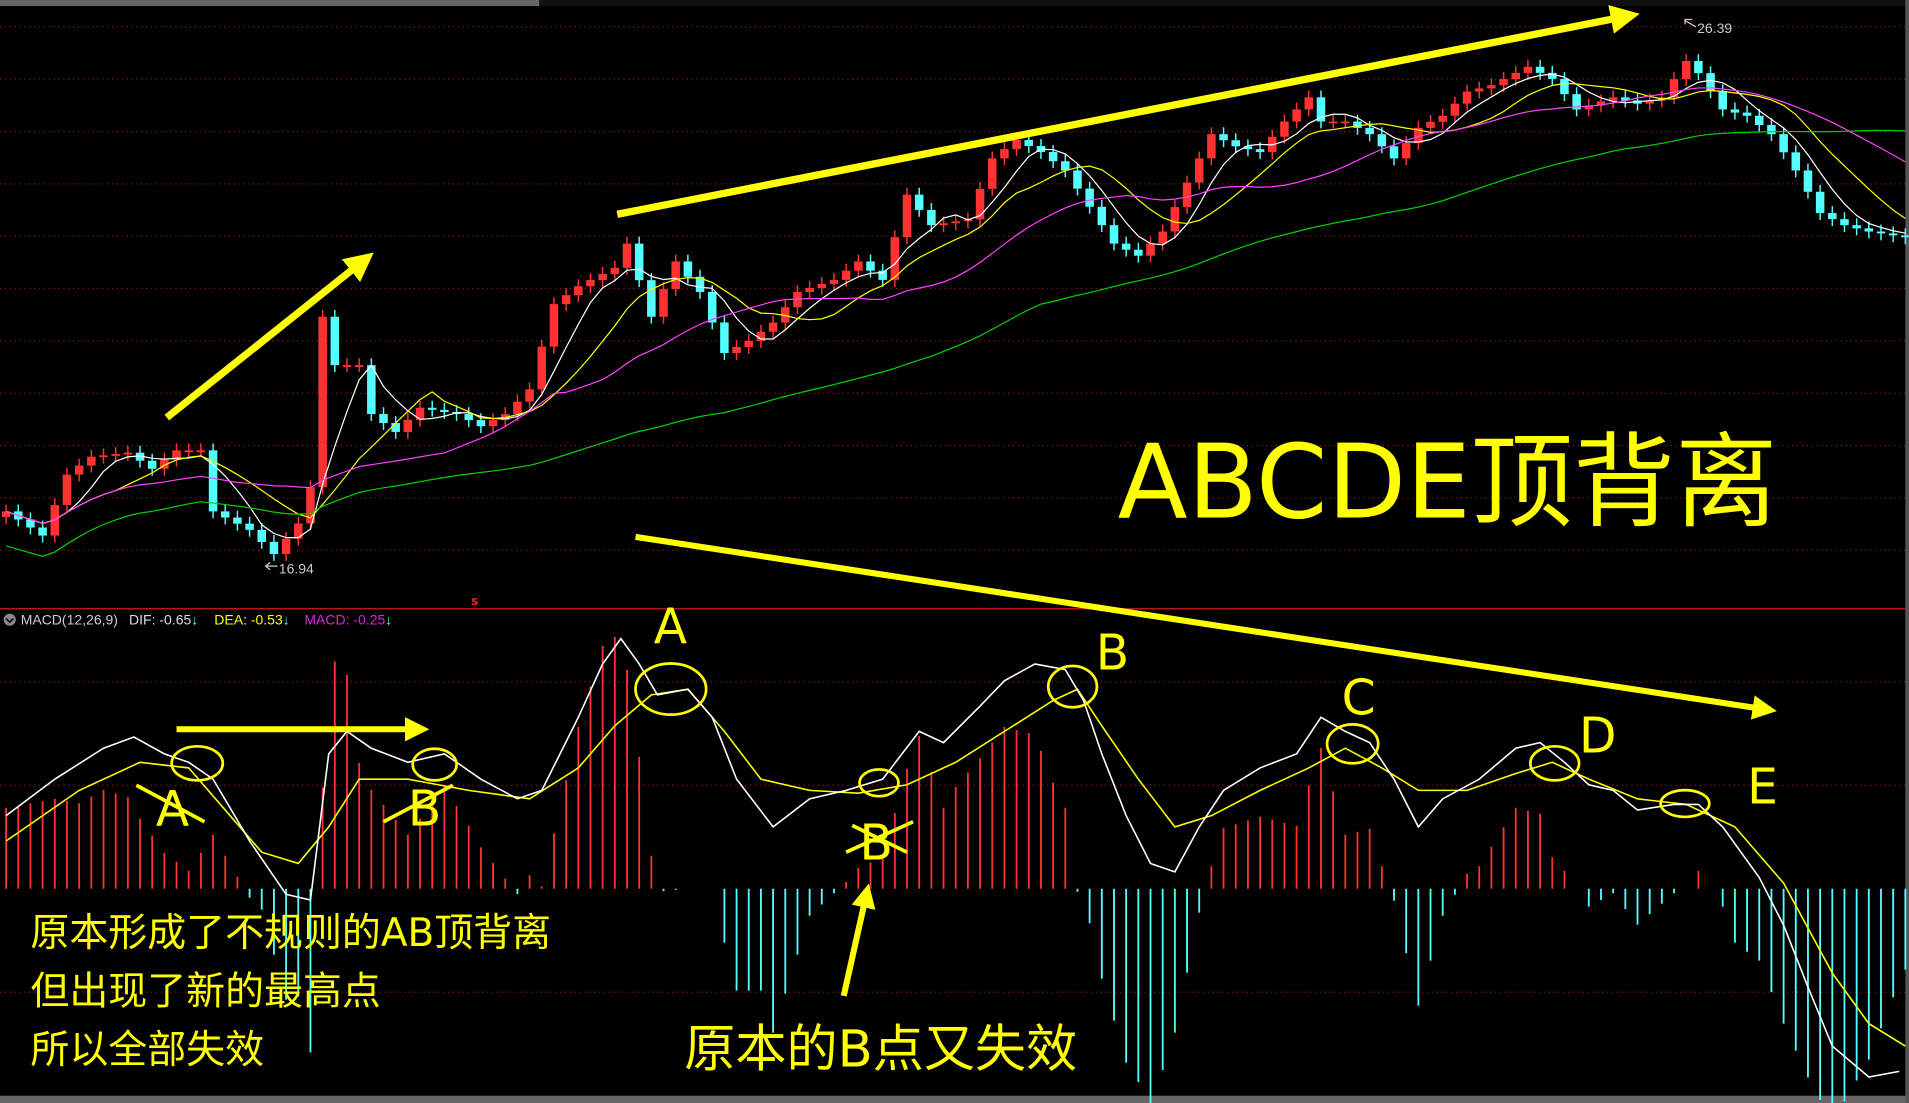 The image size is (1909, 1103). Describe the element at coordinates (474, 601) in the screenshot. I see `sell-marker: s` at that location.